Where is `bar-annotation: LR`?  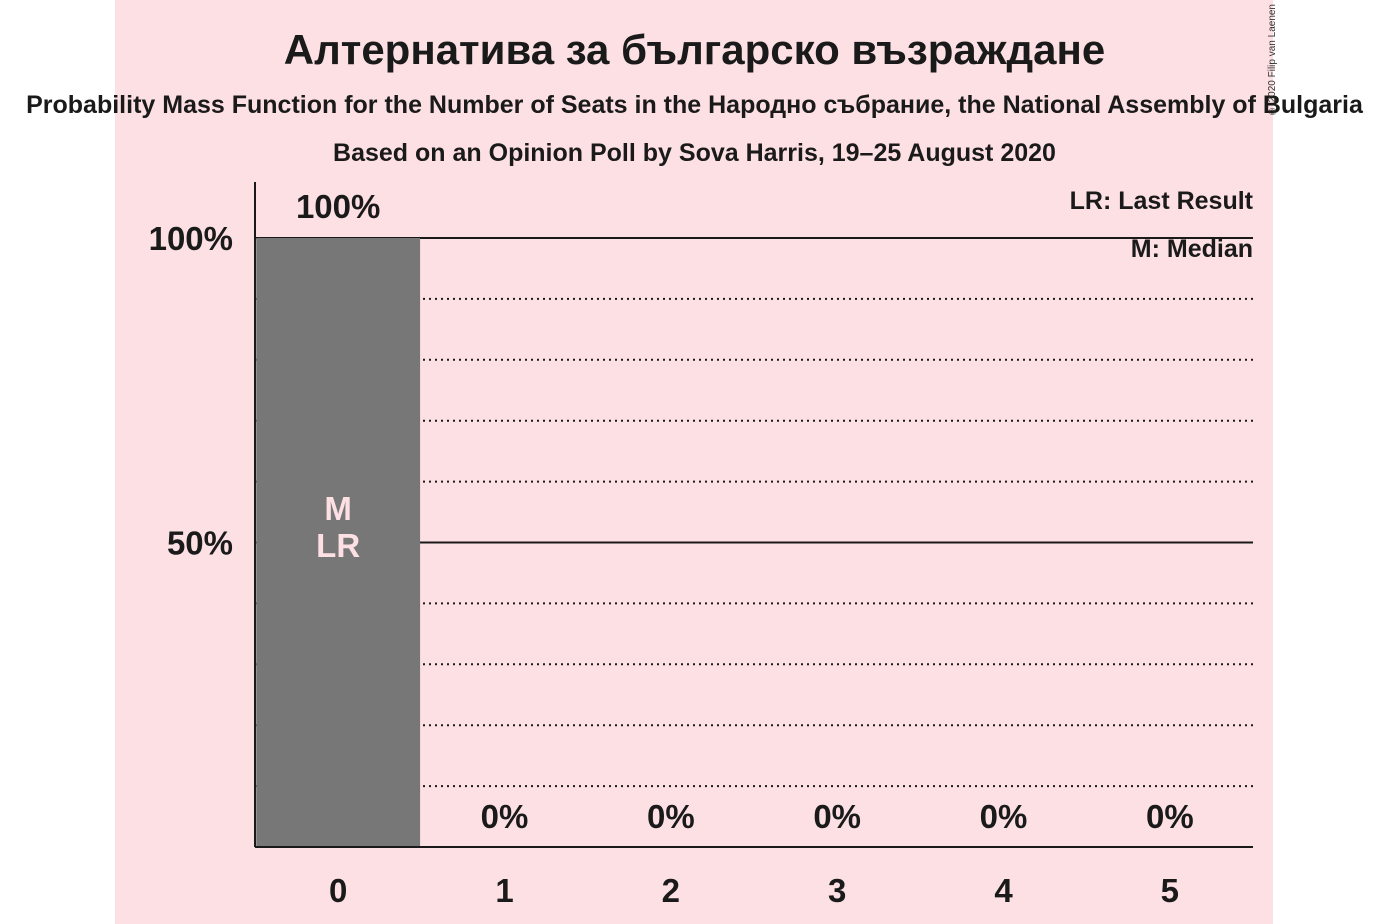 bar-annotation: LR is located at coordinates (338, 545).